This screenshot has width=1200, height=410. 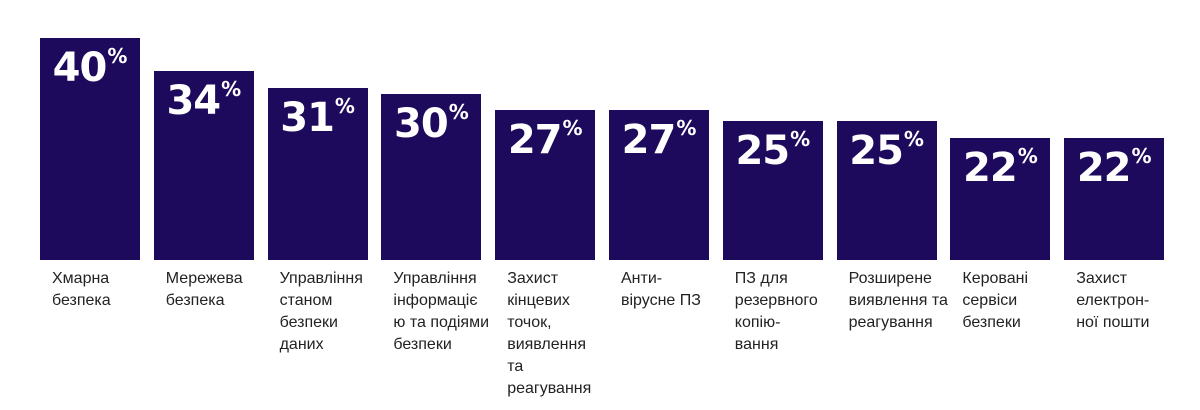 What do you see at coordinates (81, 289) in the screenshot?
I see `category-label: Хмарна безпека` at bounding box center [81, 289].